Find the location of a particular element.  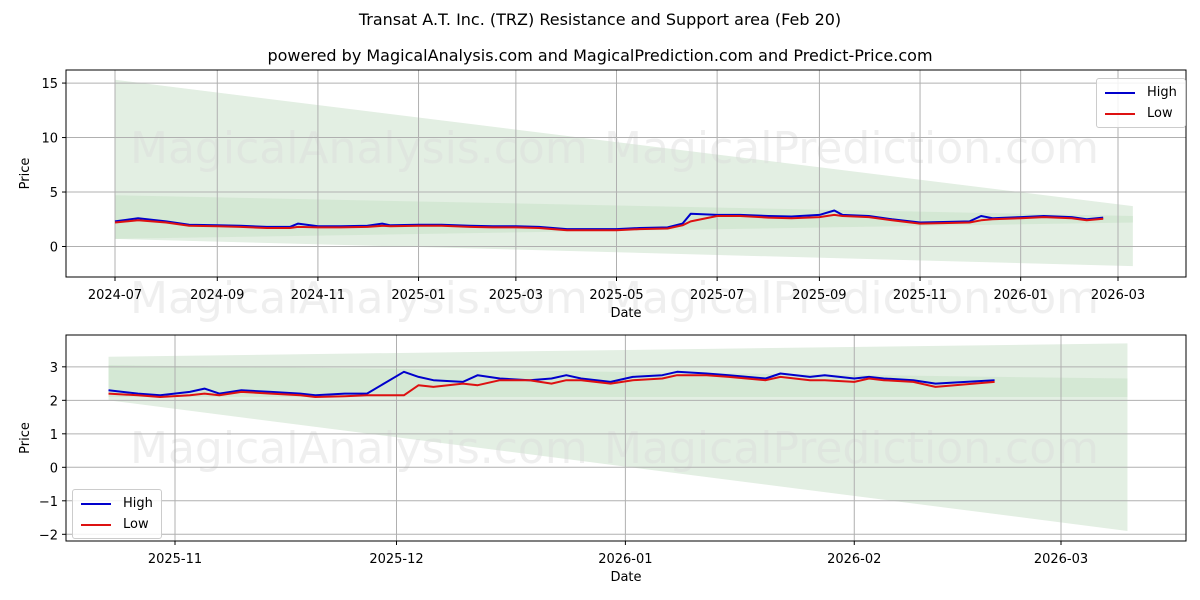

x-tick-label: 2025-12 is located at coordinates (396, 559).